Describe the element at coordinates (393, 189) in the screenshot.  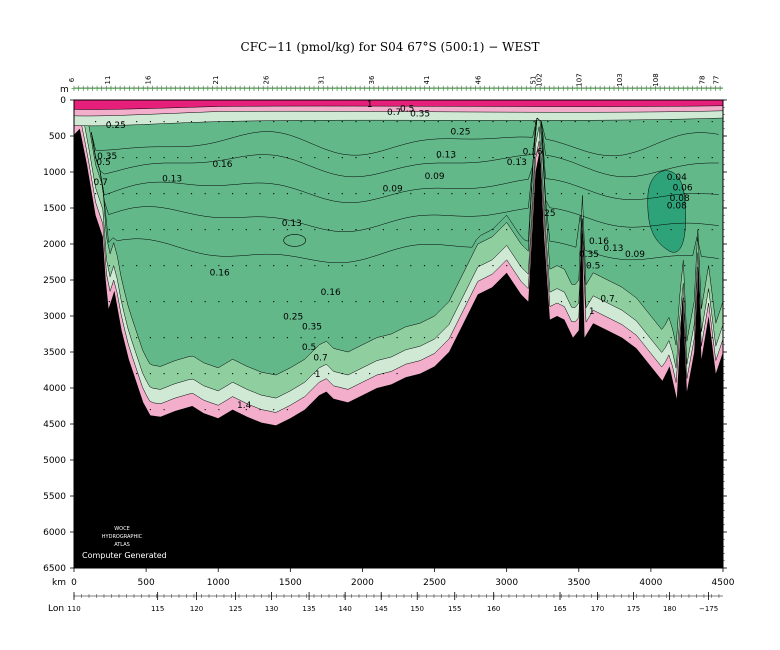
I see `contour-label: 0.09` at that location.